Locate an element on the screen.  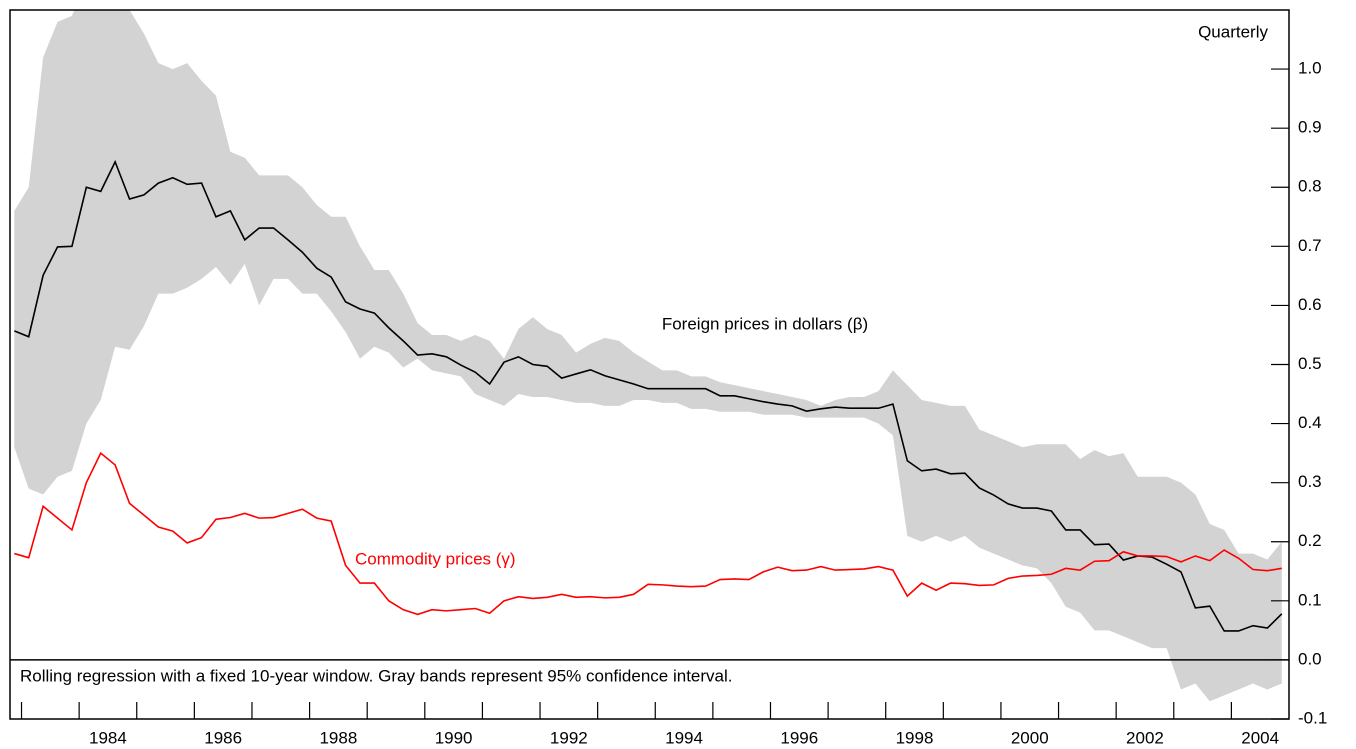
x-tick-label: 1986 is located at coordinates (223, 737).